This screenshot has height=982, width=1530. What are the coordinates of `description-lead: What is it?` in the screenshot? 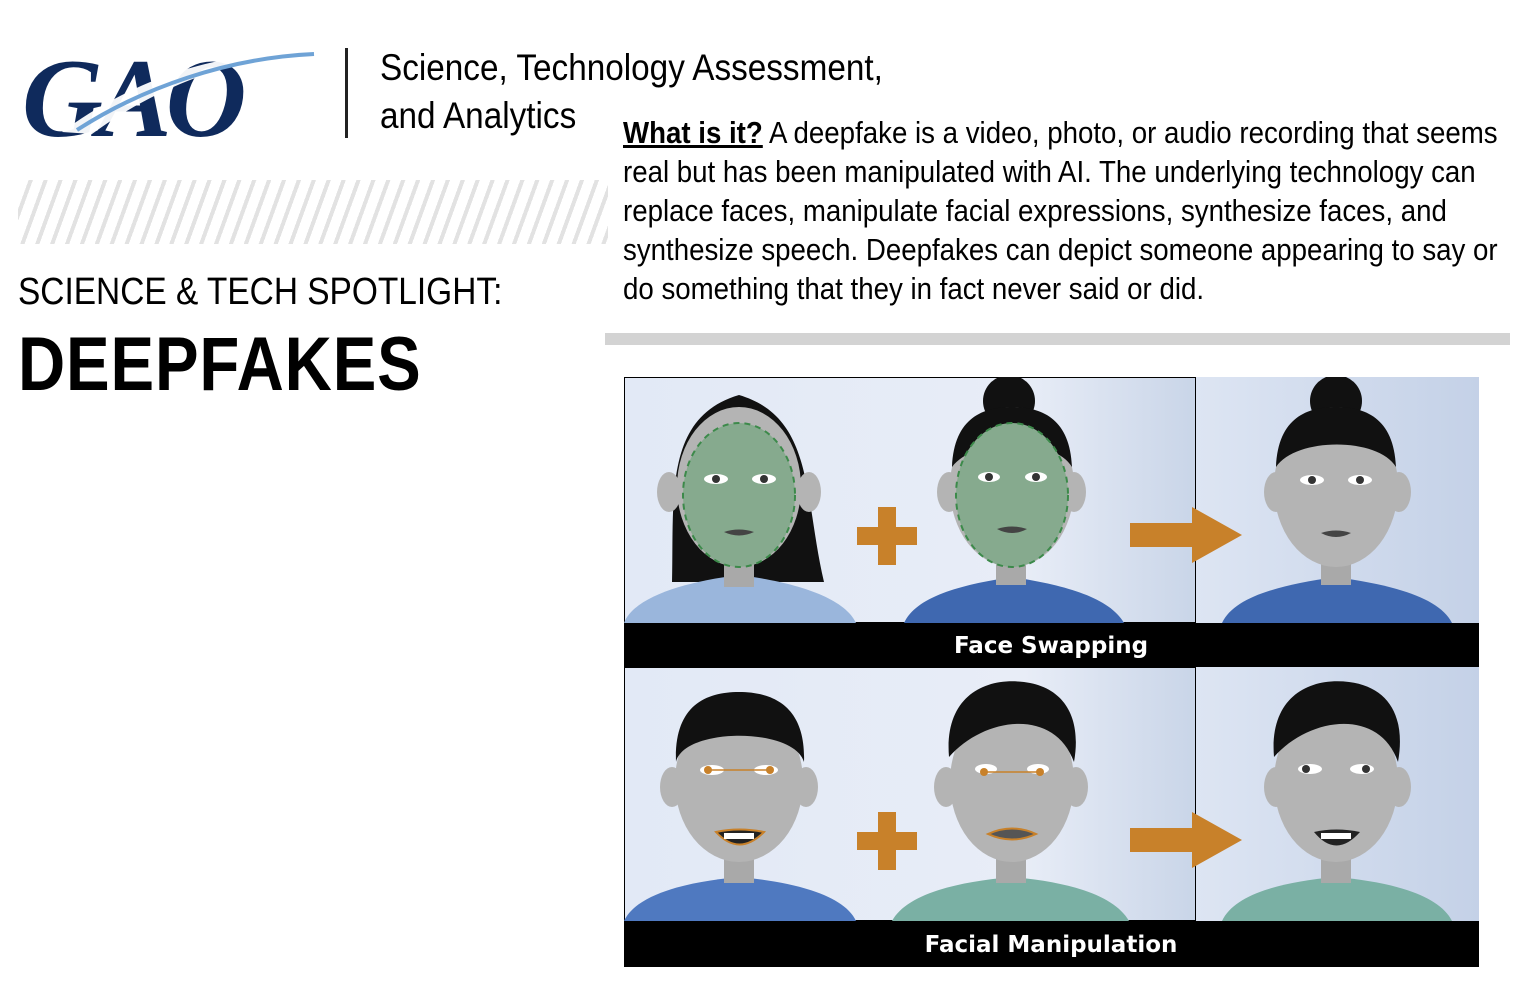 It's located at (693, 132).